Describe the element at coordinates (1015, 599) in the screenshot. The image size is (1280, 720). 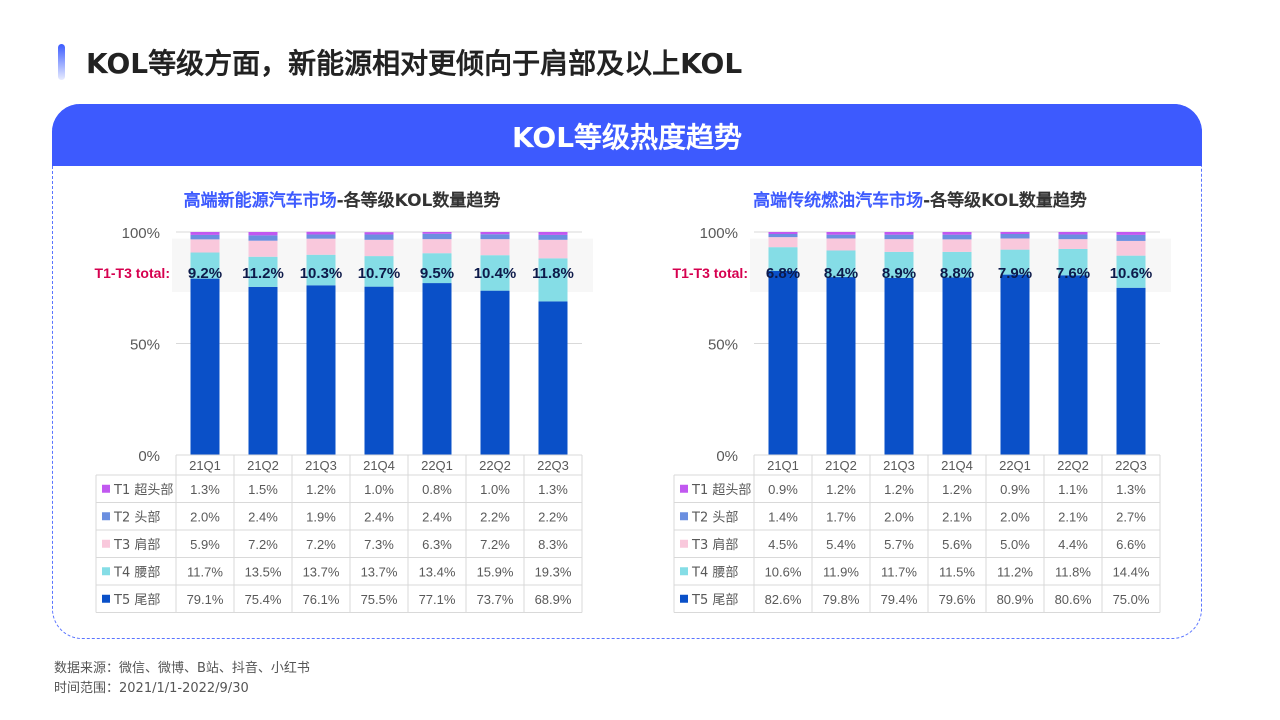
I see `table-cell-value: 80.9%` at that location.